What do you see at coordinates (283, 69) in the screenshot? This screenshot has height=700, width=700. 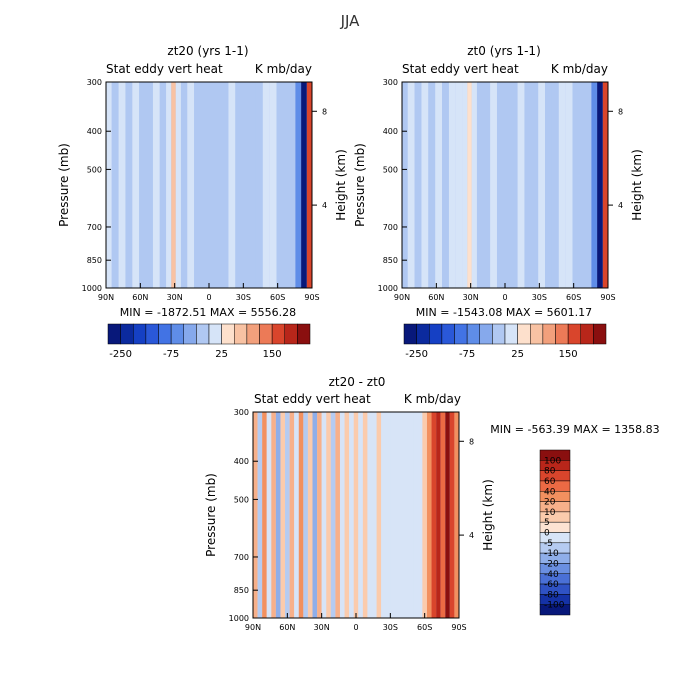 I see `panel-zt20-subtitle-right: K mb/day` at bounding box center [283, 69].